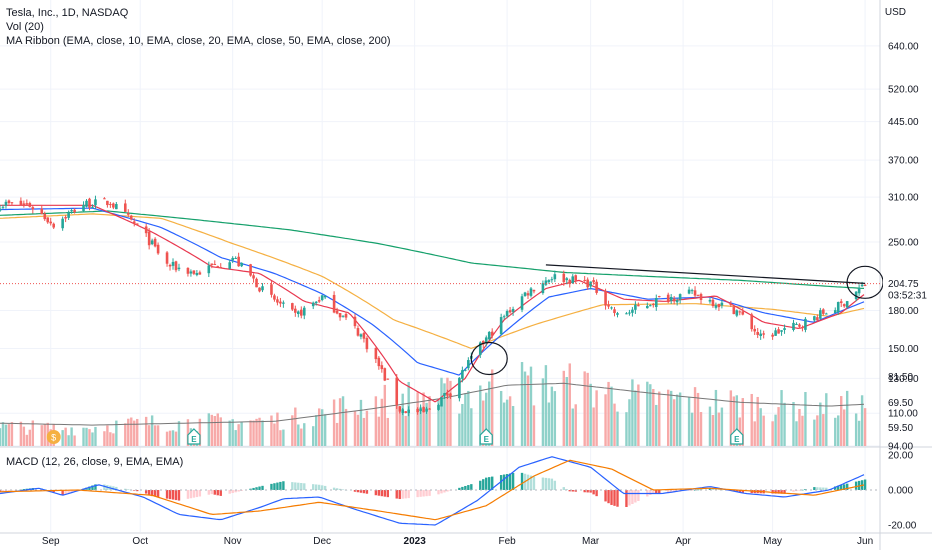 The image size is (932, 555). What do you see at coordinates (25, 27) in the screenshot?
I see `volume-legend: Vol (20)` at bounding box center [25, 27].